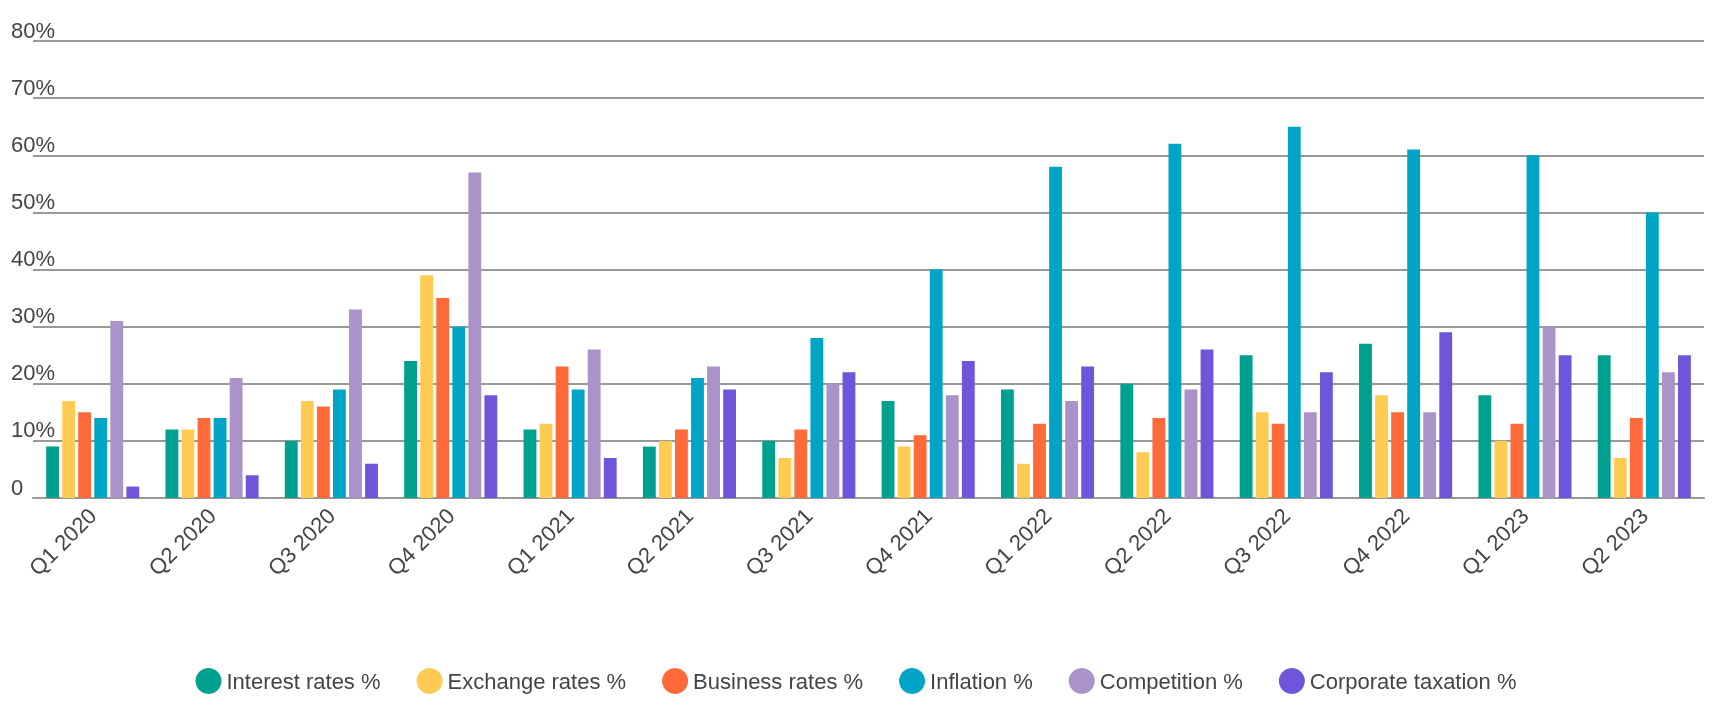  What do you see at coordinates (33, 144) in the screenshot?
I see `y-tick-label: 60%` at bounding box center [33, 144].